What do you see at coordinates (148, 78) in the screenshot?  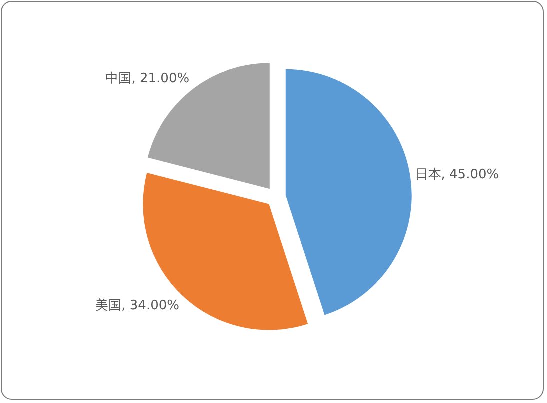 I see `slice-label: 中国, 21.00%` at bounding box center [148, 78].